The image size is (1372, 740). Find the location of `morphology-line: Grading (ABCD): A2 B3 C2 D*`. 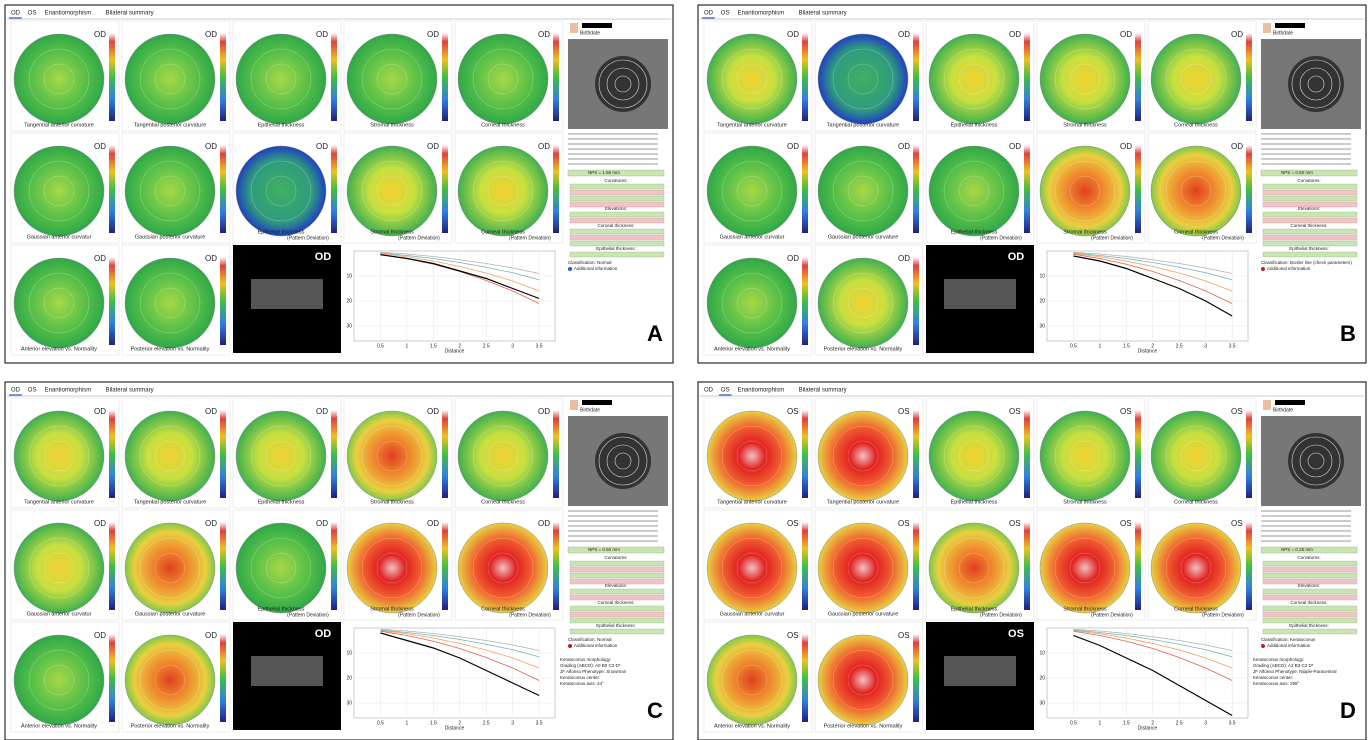

morphology-line: Grading (ABCD): A2 B3 C2 D* is located at coordinates (1283, 665).